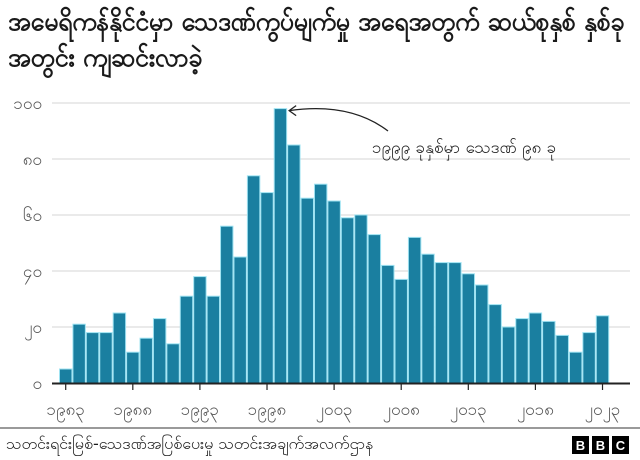 Image resolution: width=640 pixels, height=460 pixels. I want to click on annotation-text: ၁၉၉၉ ခုနှစ်မှာ သေဒဏ် ၉၈ ခု, so click(464, 149).